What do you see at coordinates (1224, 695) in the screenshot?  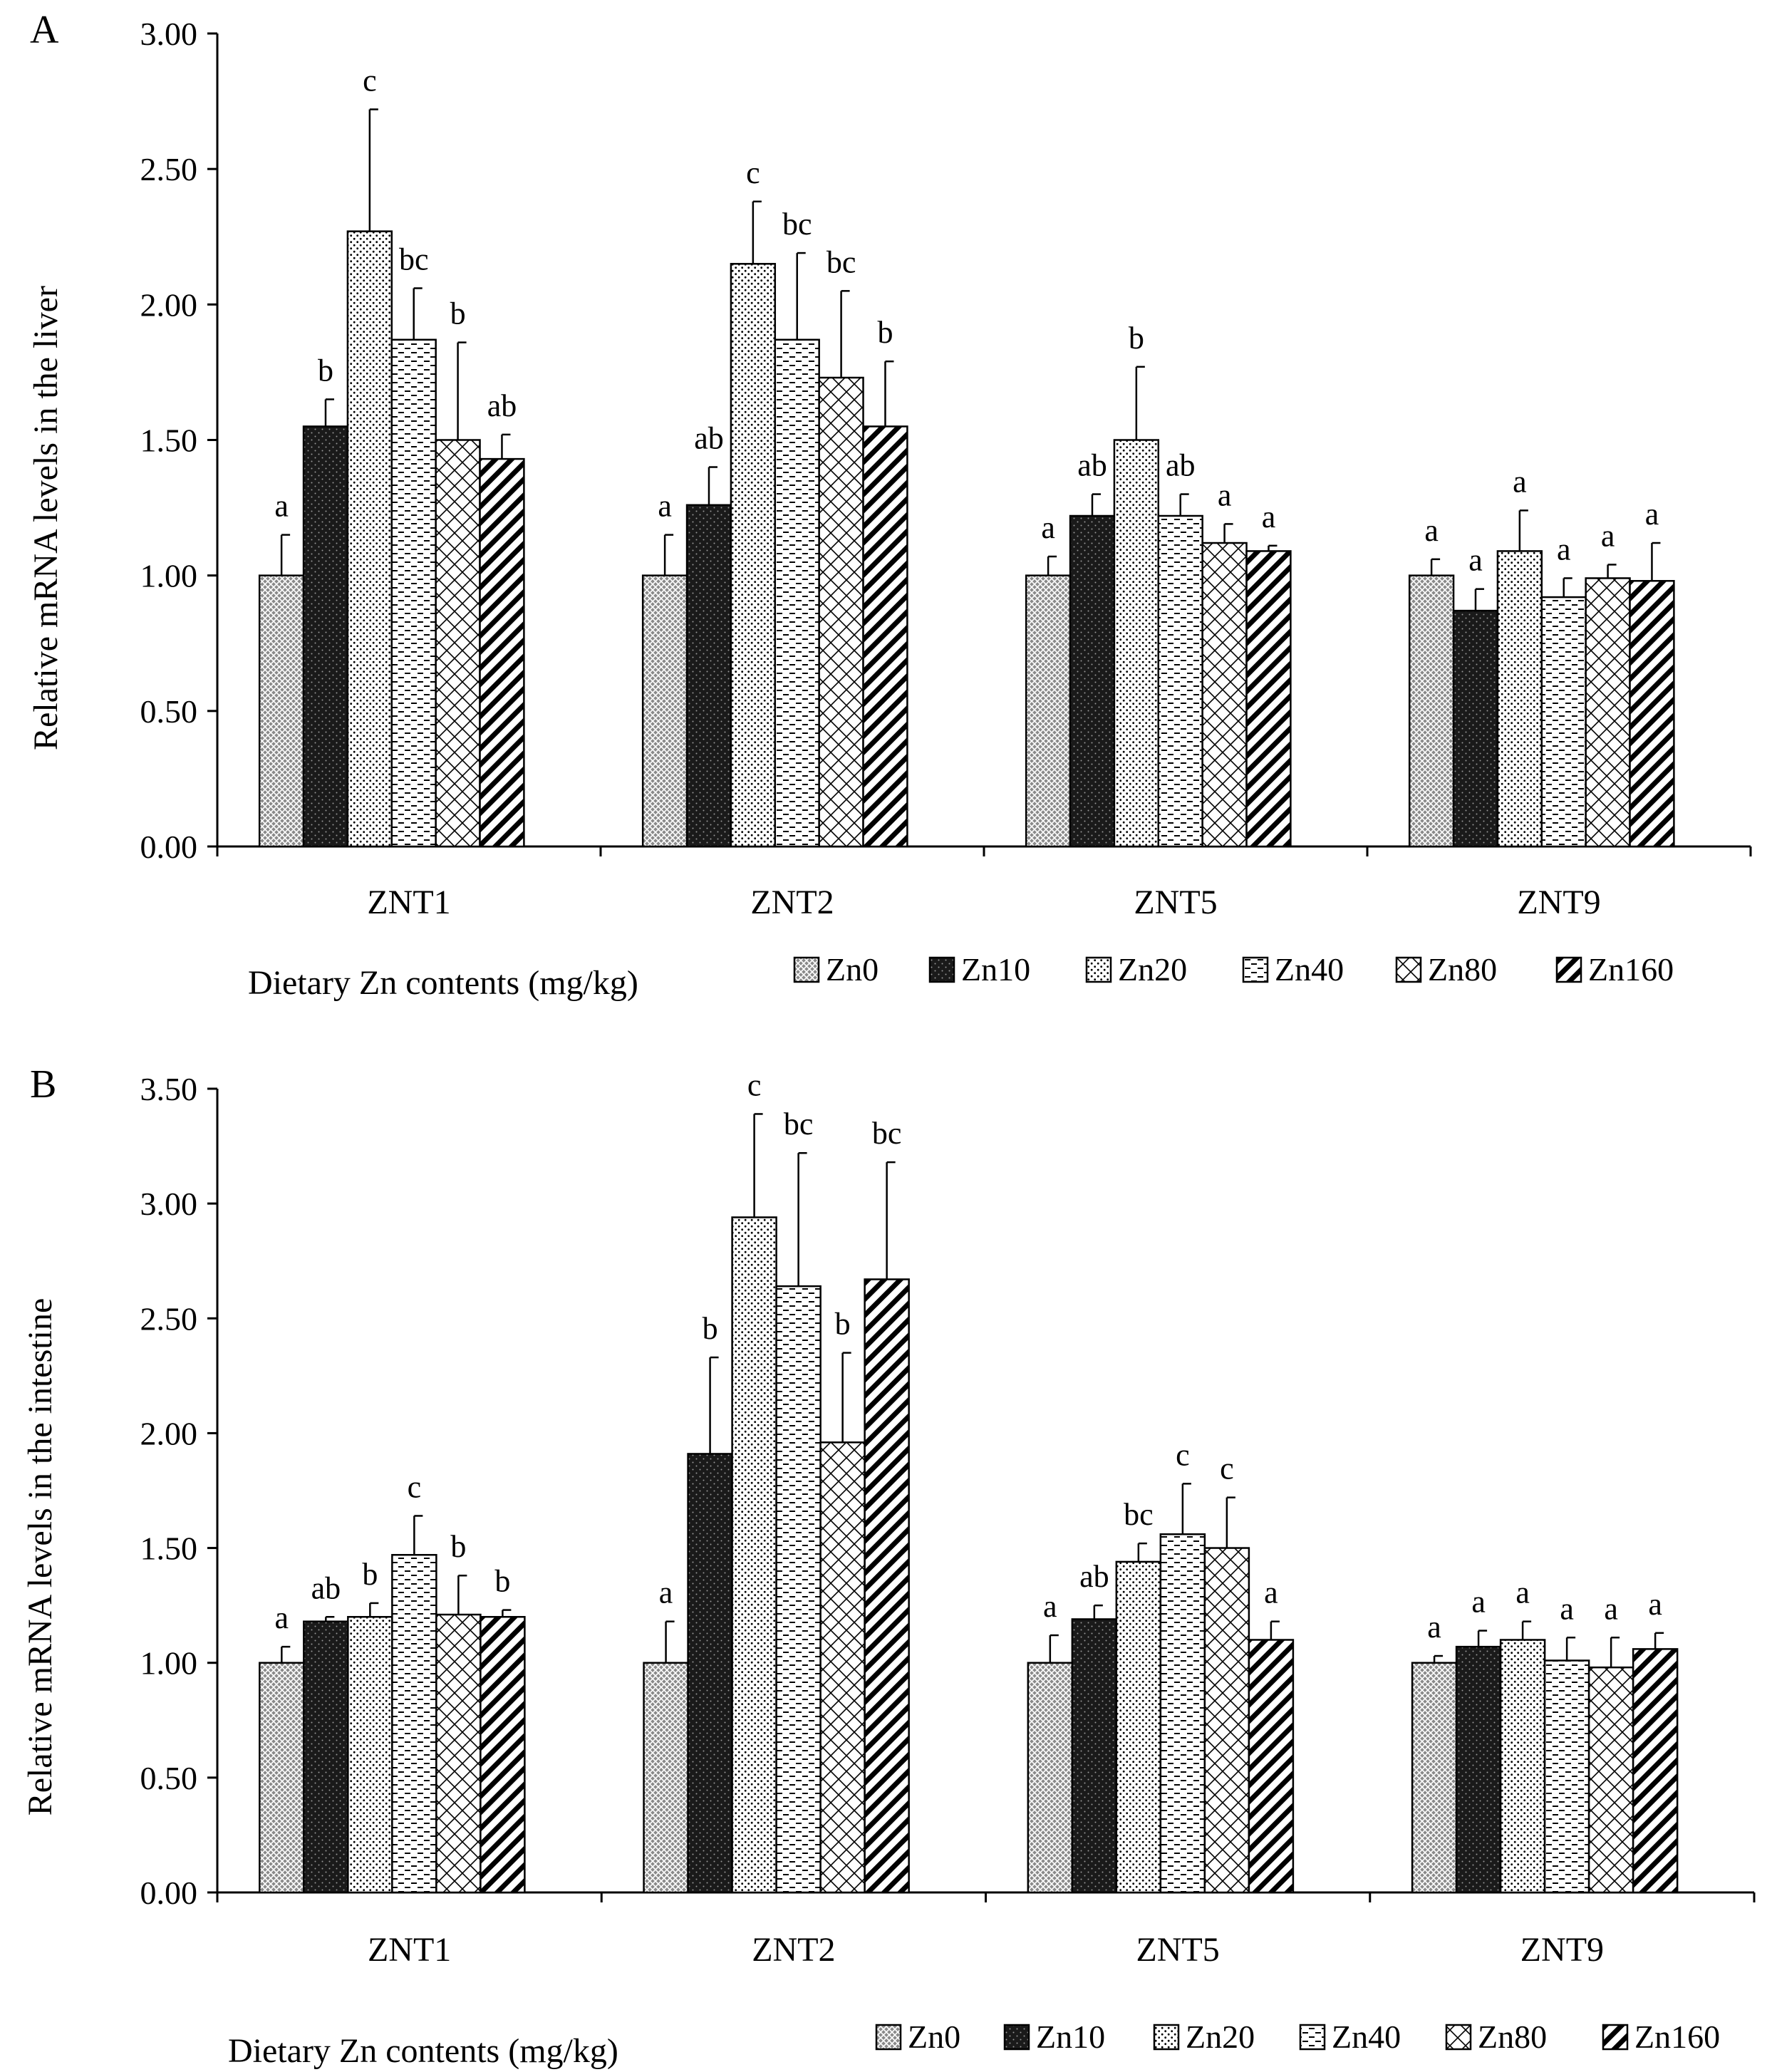 I see `bar-zn80-znt5` at bounding box center [1224, 695].